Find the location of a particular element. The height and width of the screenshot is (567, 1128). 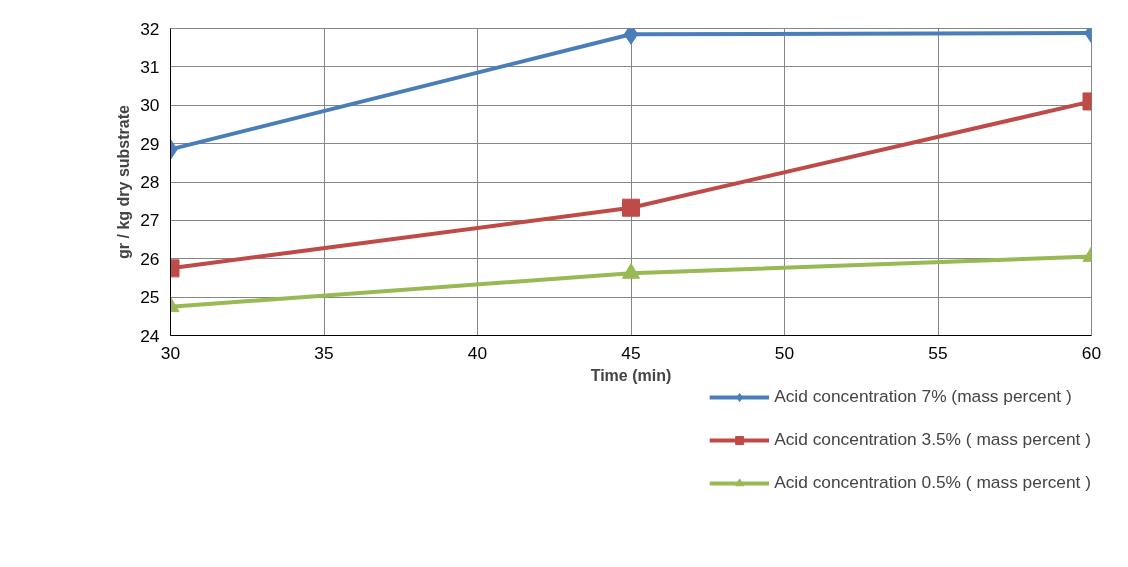

x-tick-label: 35 is located at coordinates (324, 352).